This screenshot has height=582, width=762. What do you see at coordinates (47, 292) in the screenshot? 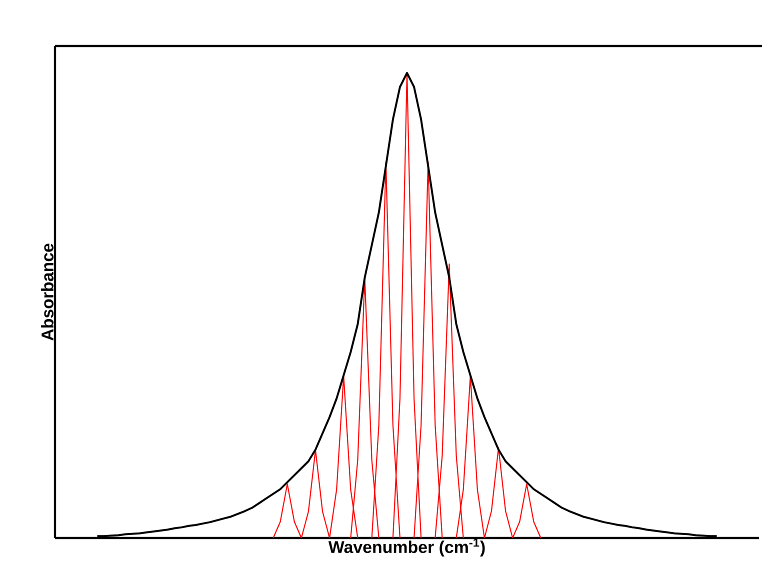
I see `y-axis-title: Absorbance` at bounding box center [47, 292].